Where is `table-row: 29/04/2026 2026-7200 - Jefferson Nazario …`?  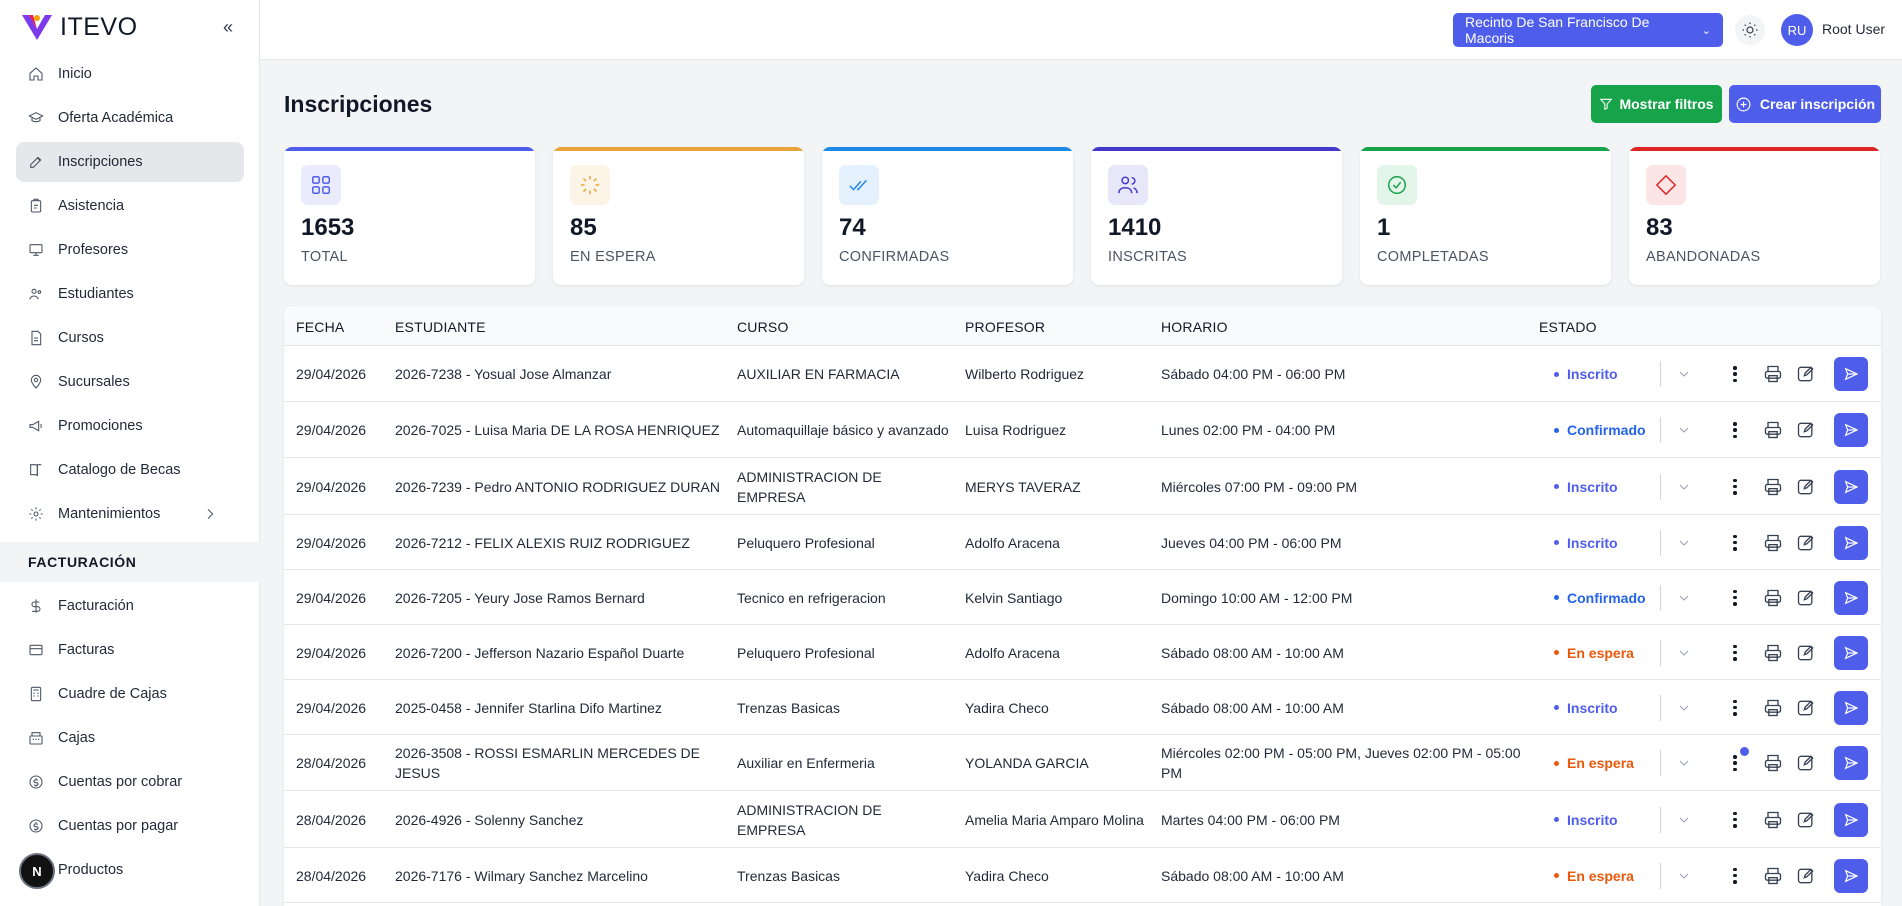 table-row: 29/04/2026 2026-7200 - Jefferson Nazario … is located at coordinates (1082, 652).